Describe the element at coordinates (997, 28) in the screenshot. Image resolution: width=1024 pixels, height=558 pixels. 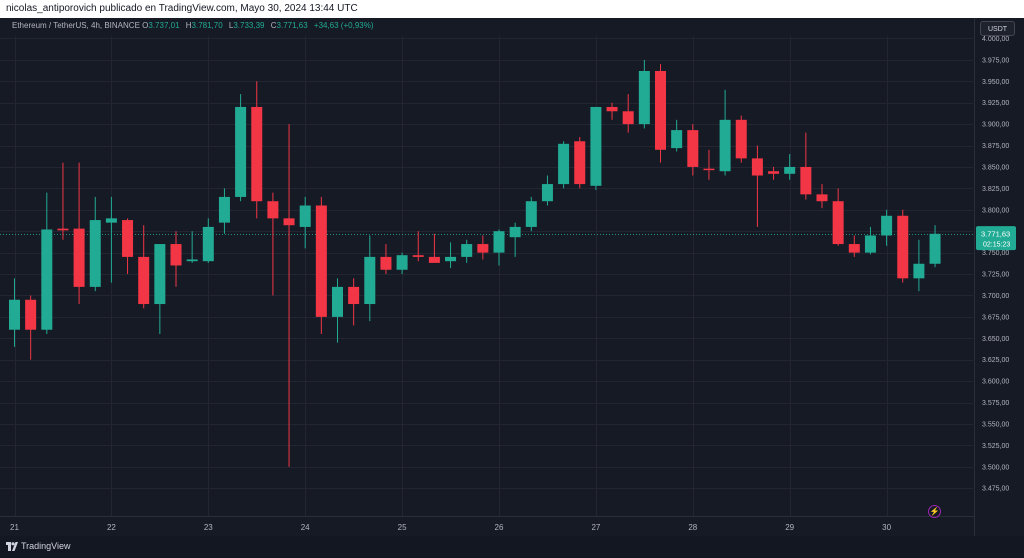
I see `currency-button: USDT` at that location.